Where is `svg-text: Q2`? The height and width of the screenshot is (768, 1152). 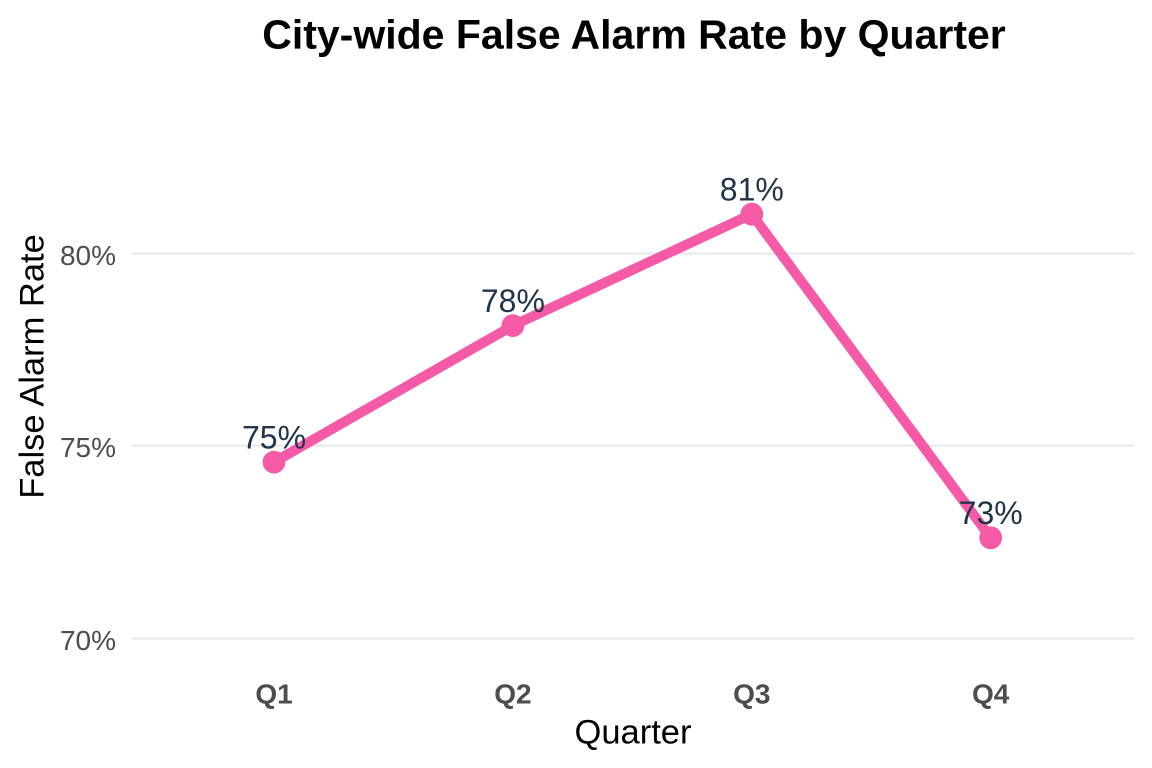 svg-text: Q2 is located at coordinates (512, 693).